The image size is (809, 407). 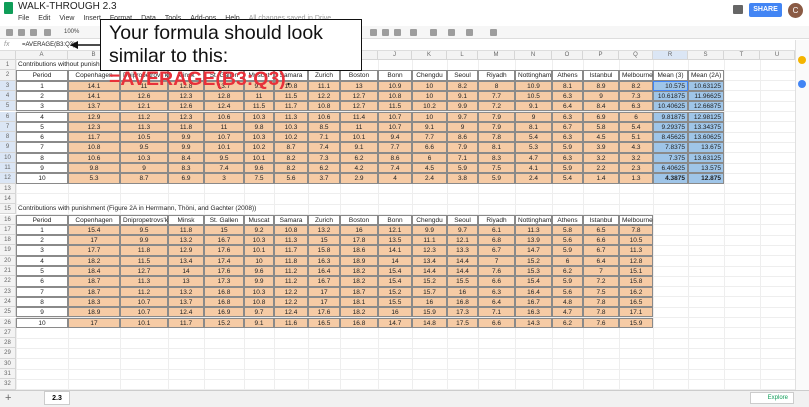 I want to click on cell: 10.9, so click(x=395, y=85).